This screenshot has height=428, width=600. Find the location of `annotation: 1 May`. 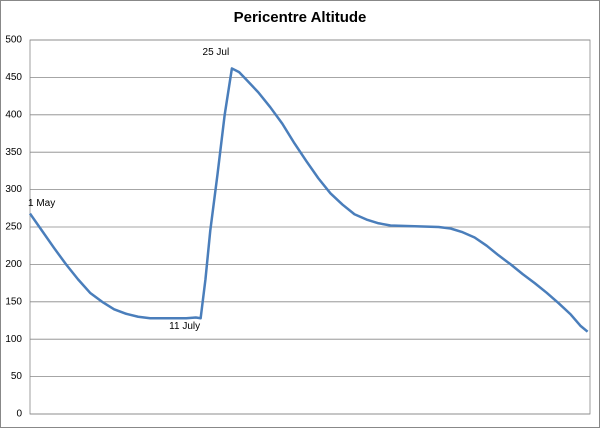

annotation: 1 May is located at coordinates (41, 203).